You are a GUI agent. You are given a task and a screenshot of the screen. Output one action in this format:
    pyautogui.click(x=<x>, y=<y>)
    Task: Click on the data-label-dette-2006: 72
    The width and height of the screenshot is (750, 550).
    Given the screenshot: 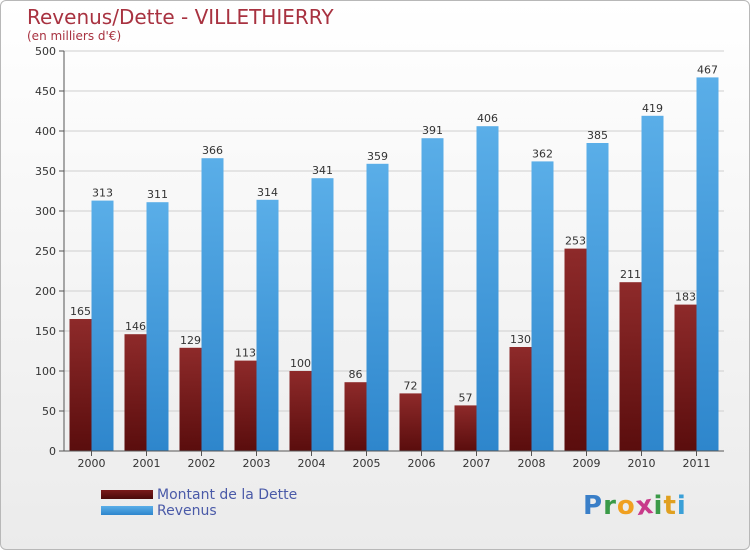 What is the action you would take?
    pyautogui.click(x=411, y=385)
    